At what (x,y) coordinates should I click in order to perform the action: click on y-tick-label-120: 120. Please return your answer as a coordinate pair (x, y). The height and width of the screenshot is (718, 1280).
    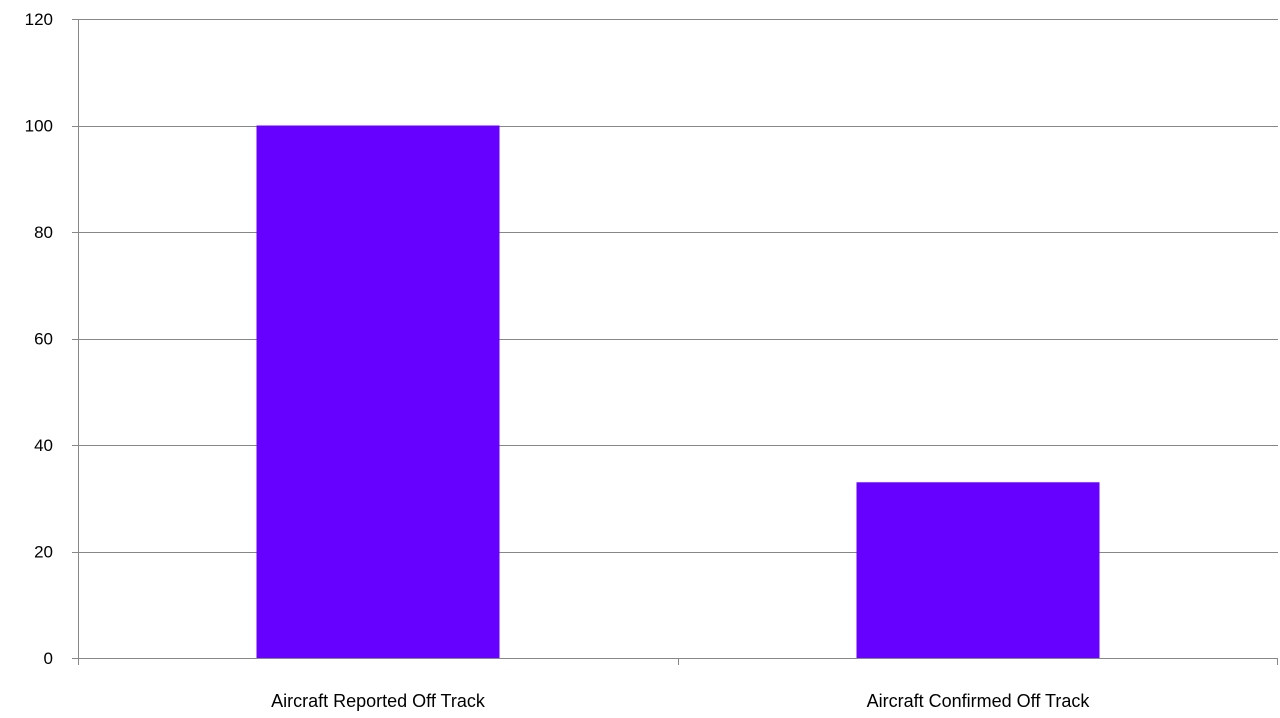
    Looking at the image, I should click on (39, 19).